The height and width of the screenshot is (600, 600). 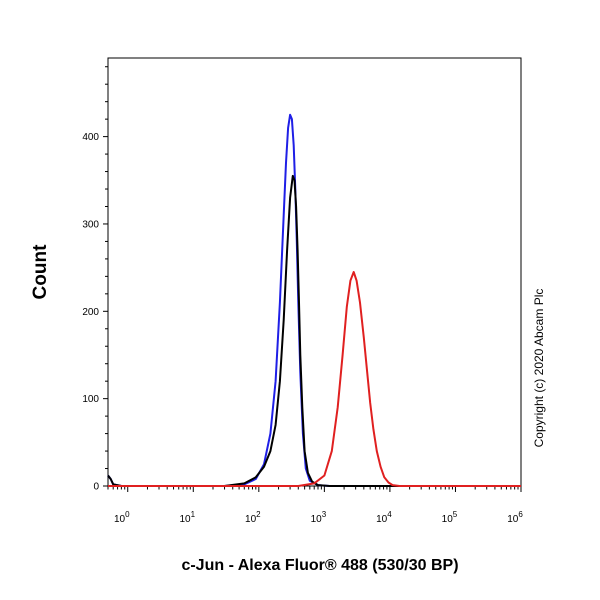 I want to click on copyright-notice: Copyright (c) 2020 Abcam Plc, so click(x=539, y=368).